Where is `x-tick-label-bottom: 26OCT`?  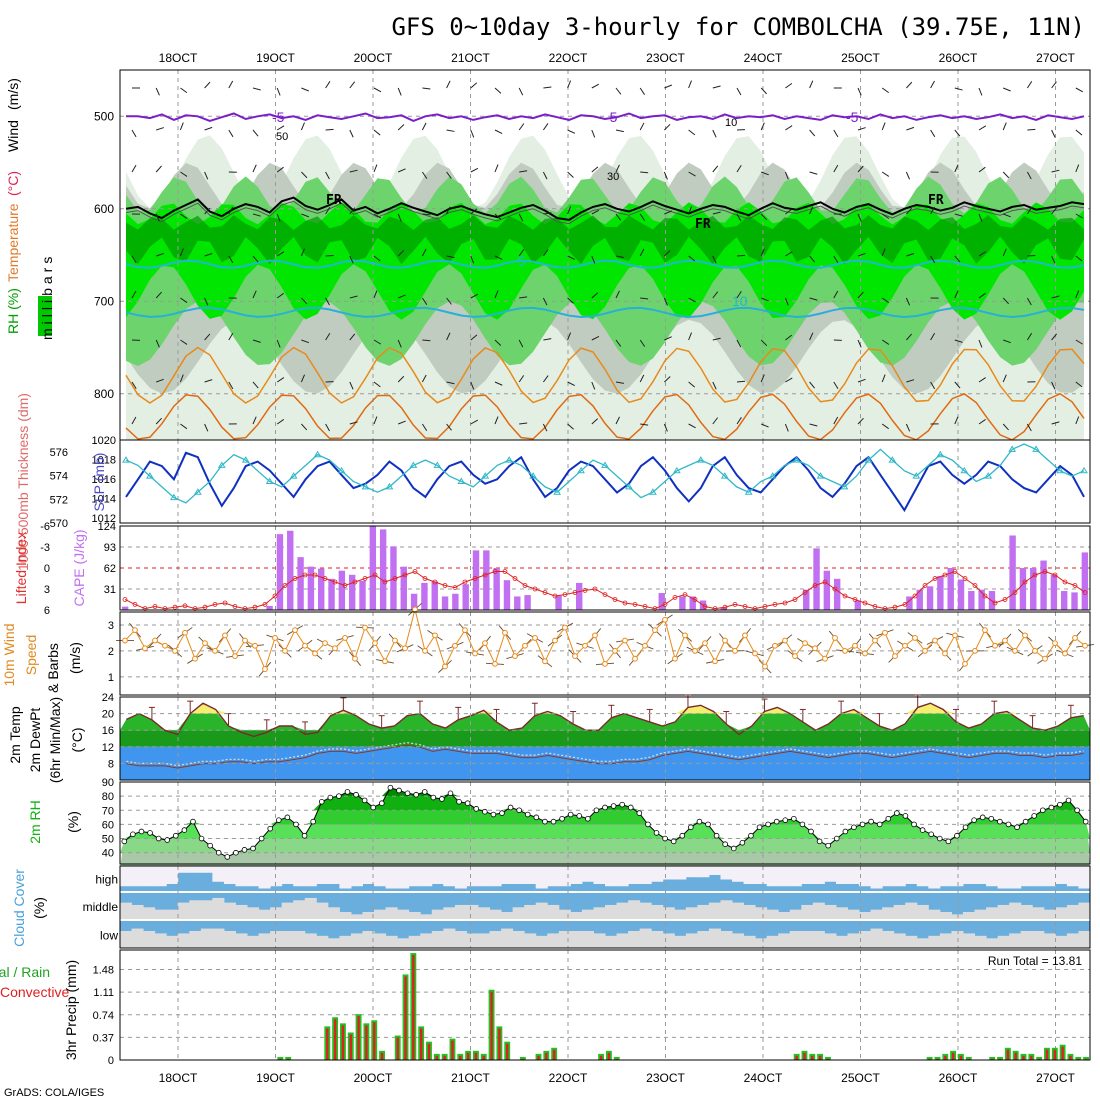
x-tick-label-bottom: 26OCT is located at coordinates (958, 1078).